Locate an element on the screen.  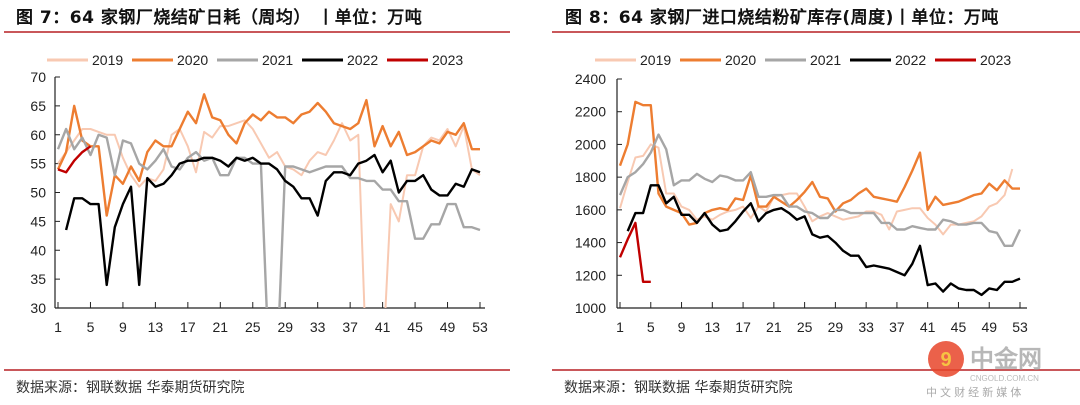
series-line-2021 is located at coordinates (820, 190).